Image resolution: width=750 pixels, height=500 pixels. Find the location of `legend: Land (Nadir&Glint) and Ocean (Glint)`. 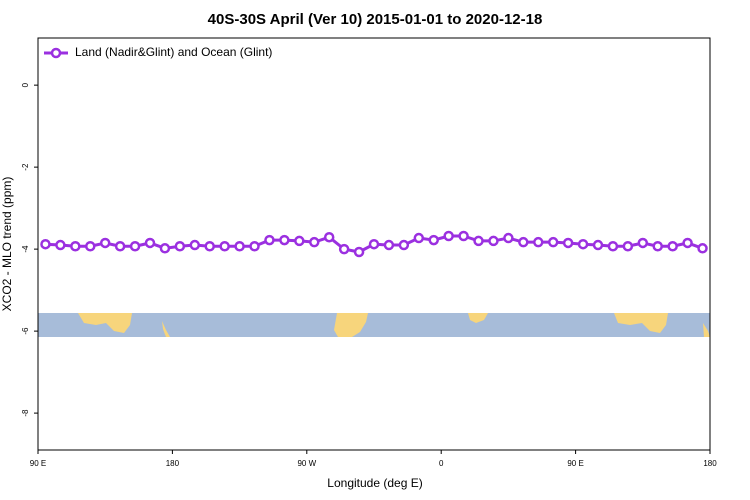

legend: Land (Nadir&Glint) and Ocean (Glint) is located at coordinates (158, 52).